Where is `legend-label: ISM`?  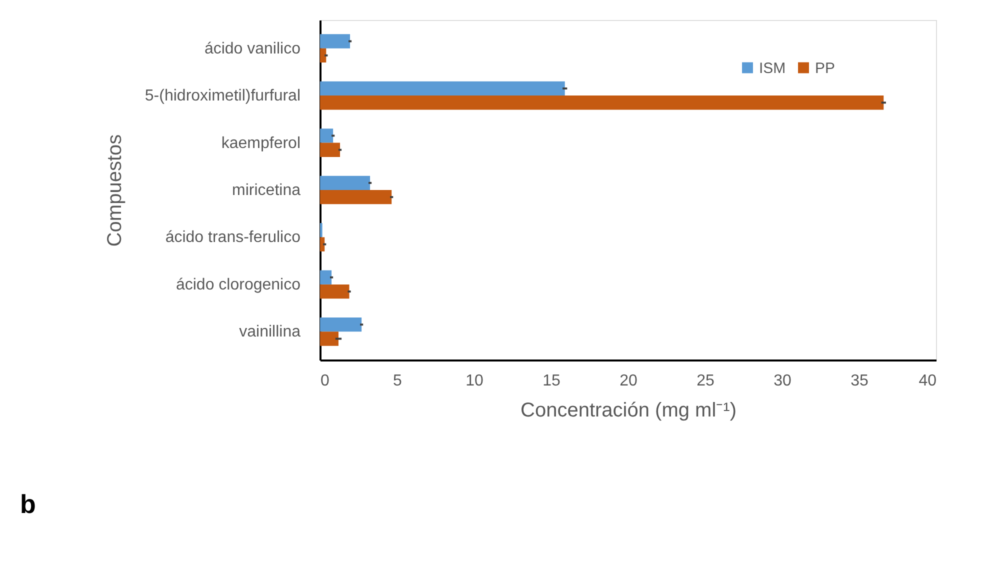
legend-label: ISM is located at coordinates (772, 68).